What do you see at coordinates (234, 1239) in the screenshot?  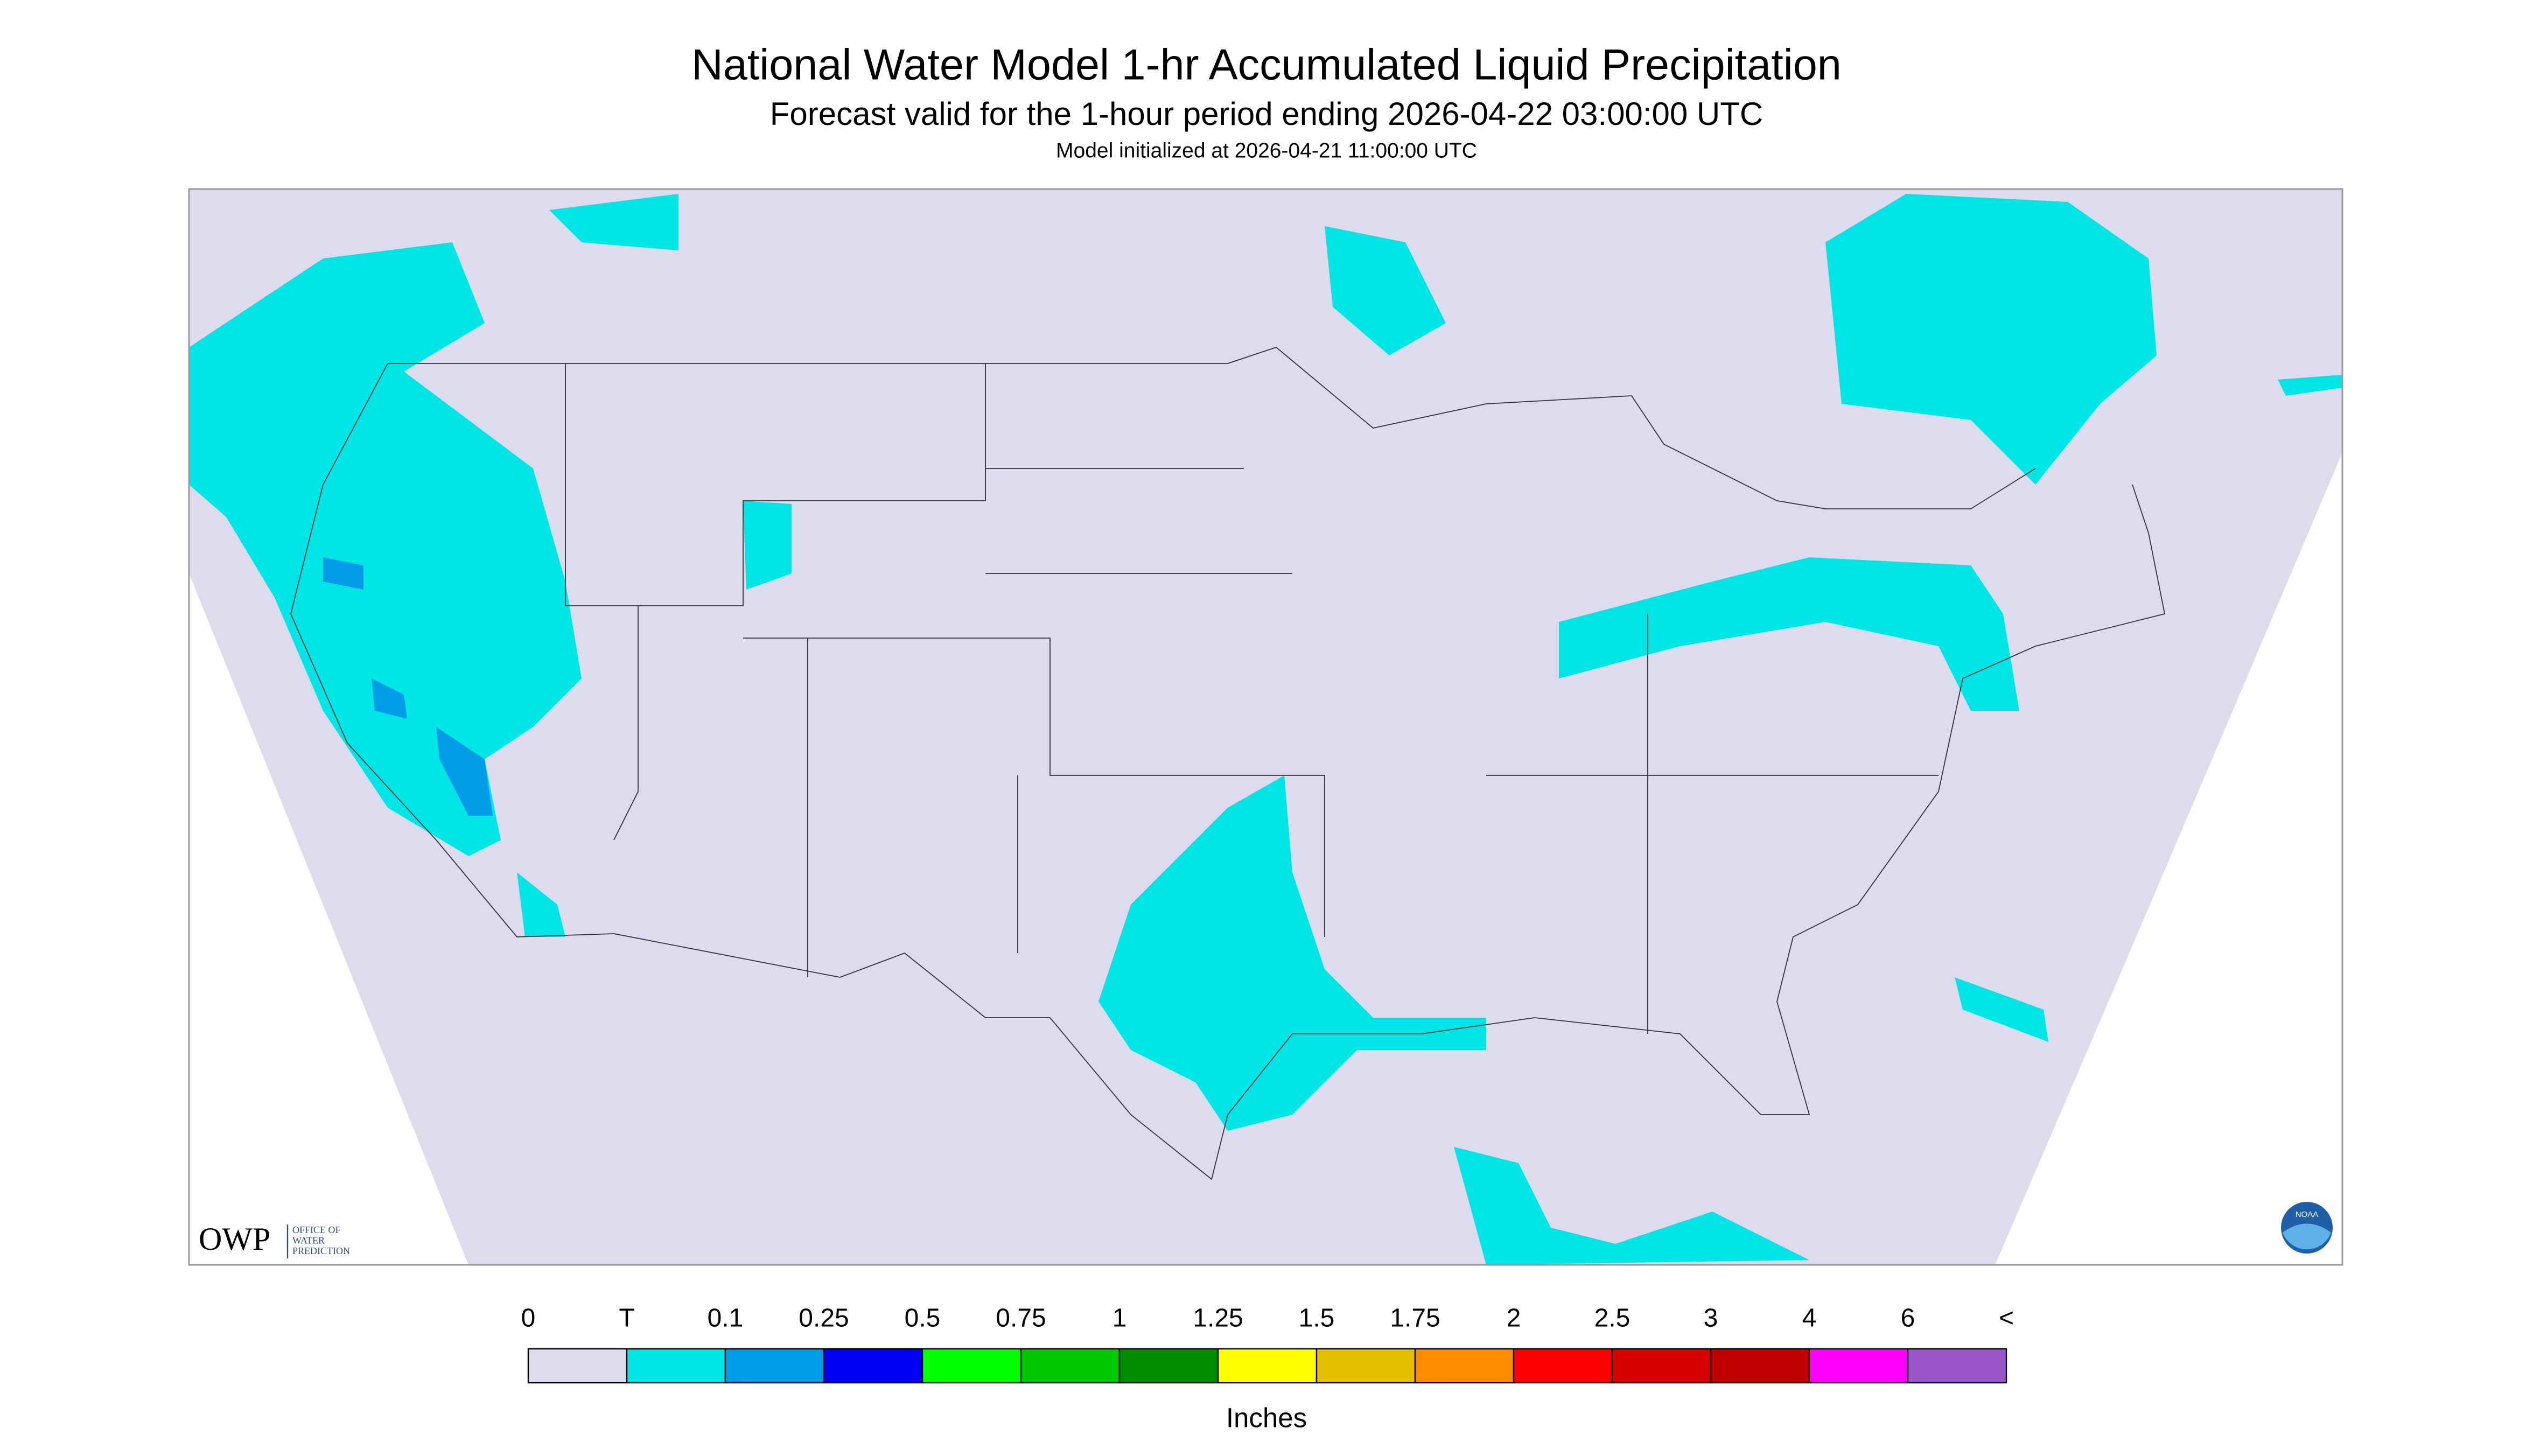 I see `owp-logo: OWP` at bounding box center [234, 1239].